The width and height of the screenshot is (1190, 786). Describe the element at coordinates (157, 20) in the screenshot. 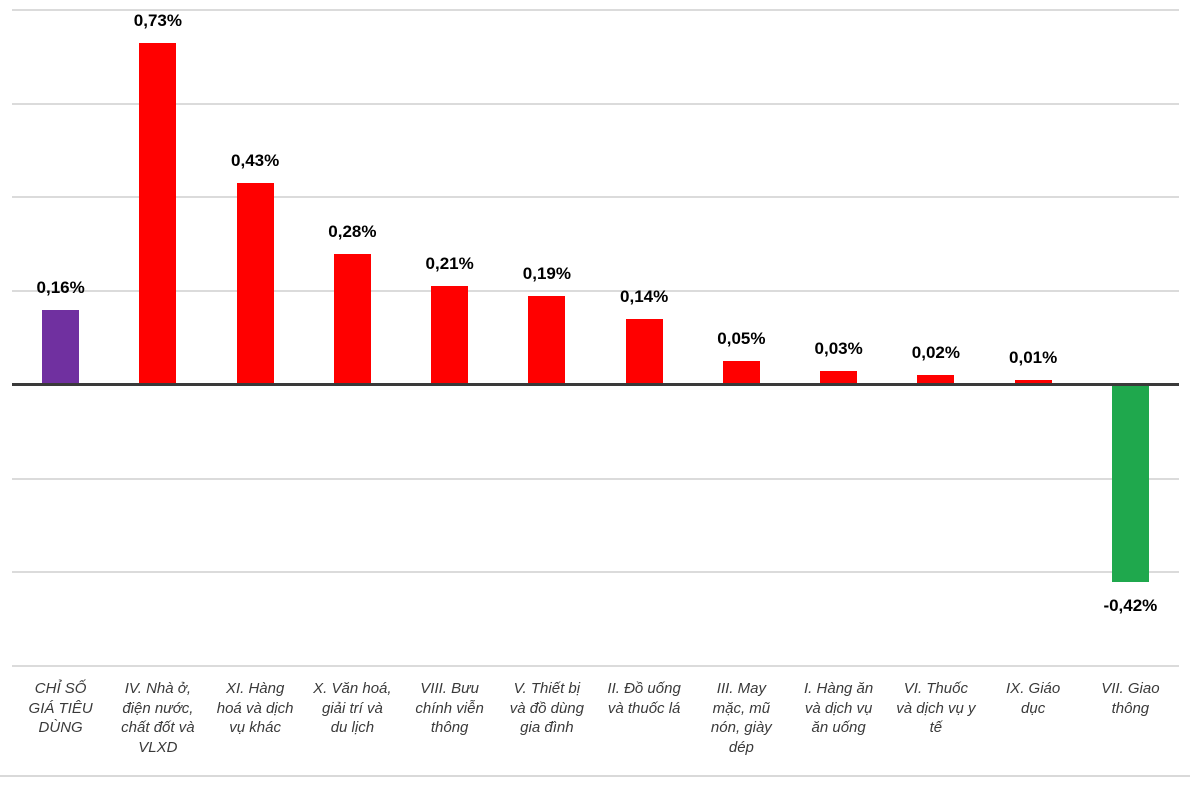

I see `bar-value-label: 0,73%` at that location.